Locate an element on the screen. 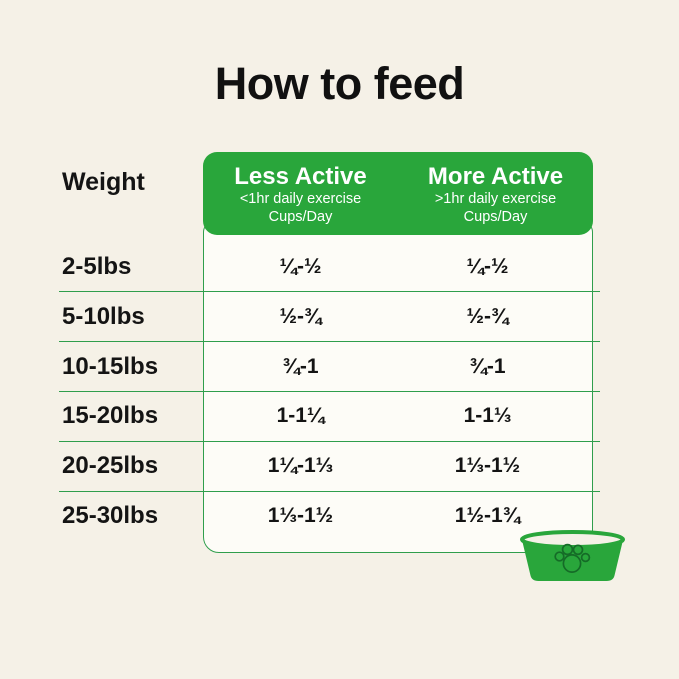 The image size is (679, 679). less-active-subtitle: <1hr daily exercise is located at coordinates (300, 199).